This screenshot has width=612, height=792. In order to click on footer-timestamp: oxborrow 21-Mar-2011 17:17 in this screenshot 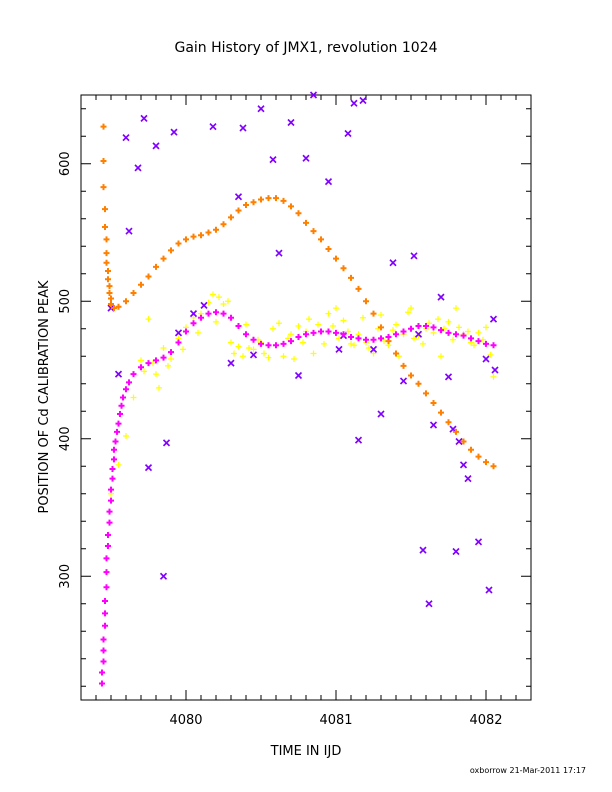, I will do `click(528, 770)`.